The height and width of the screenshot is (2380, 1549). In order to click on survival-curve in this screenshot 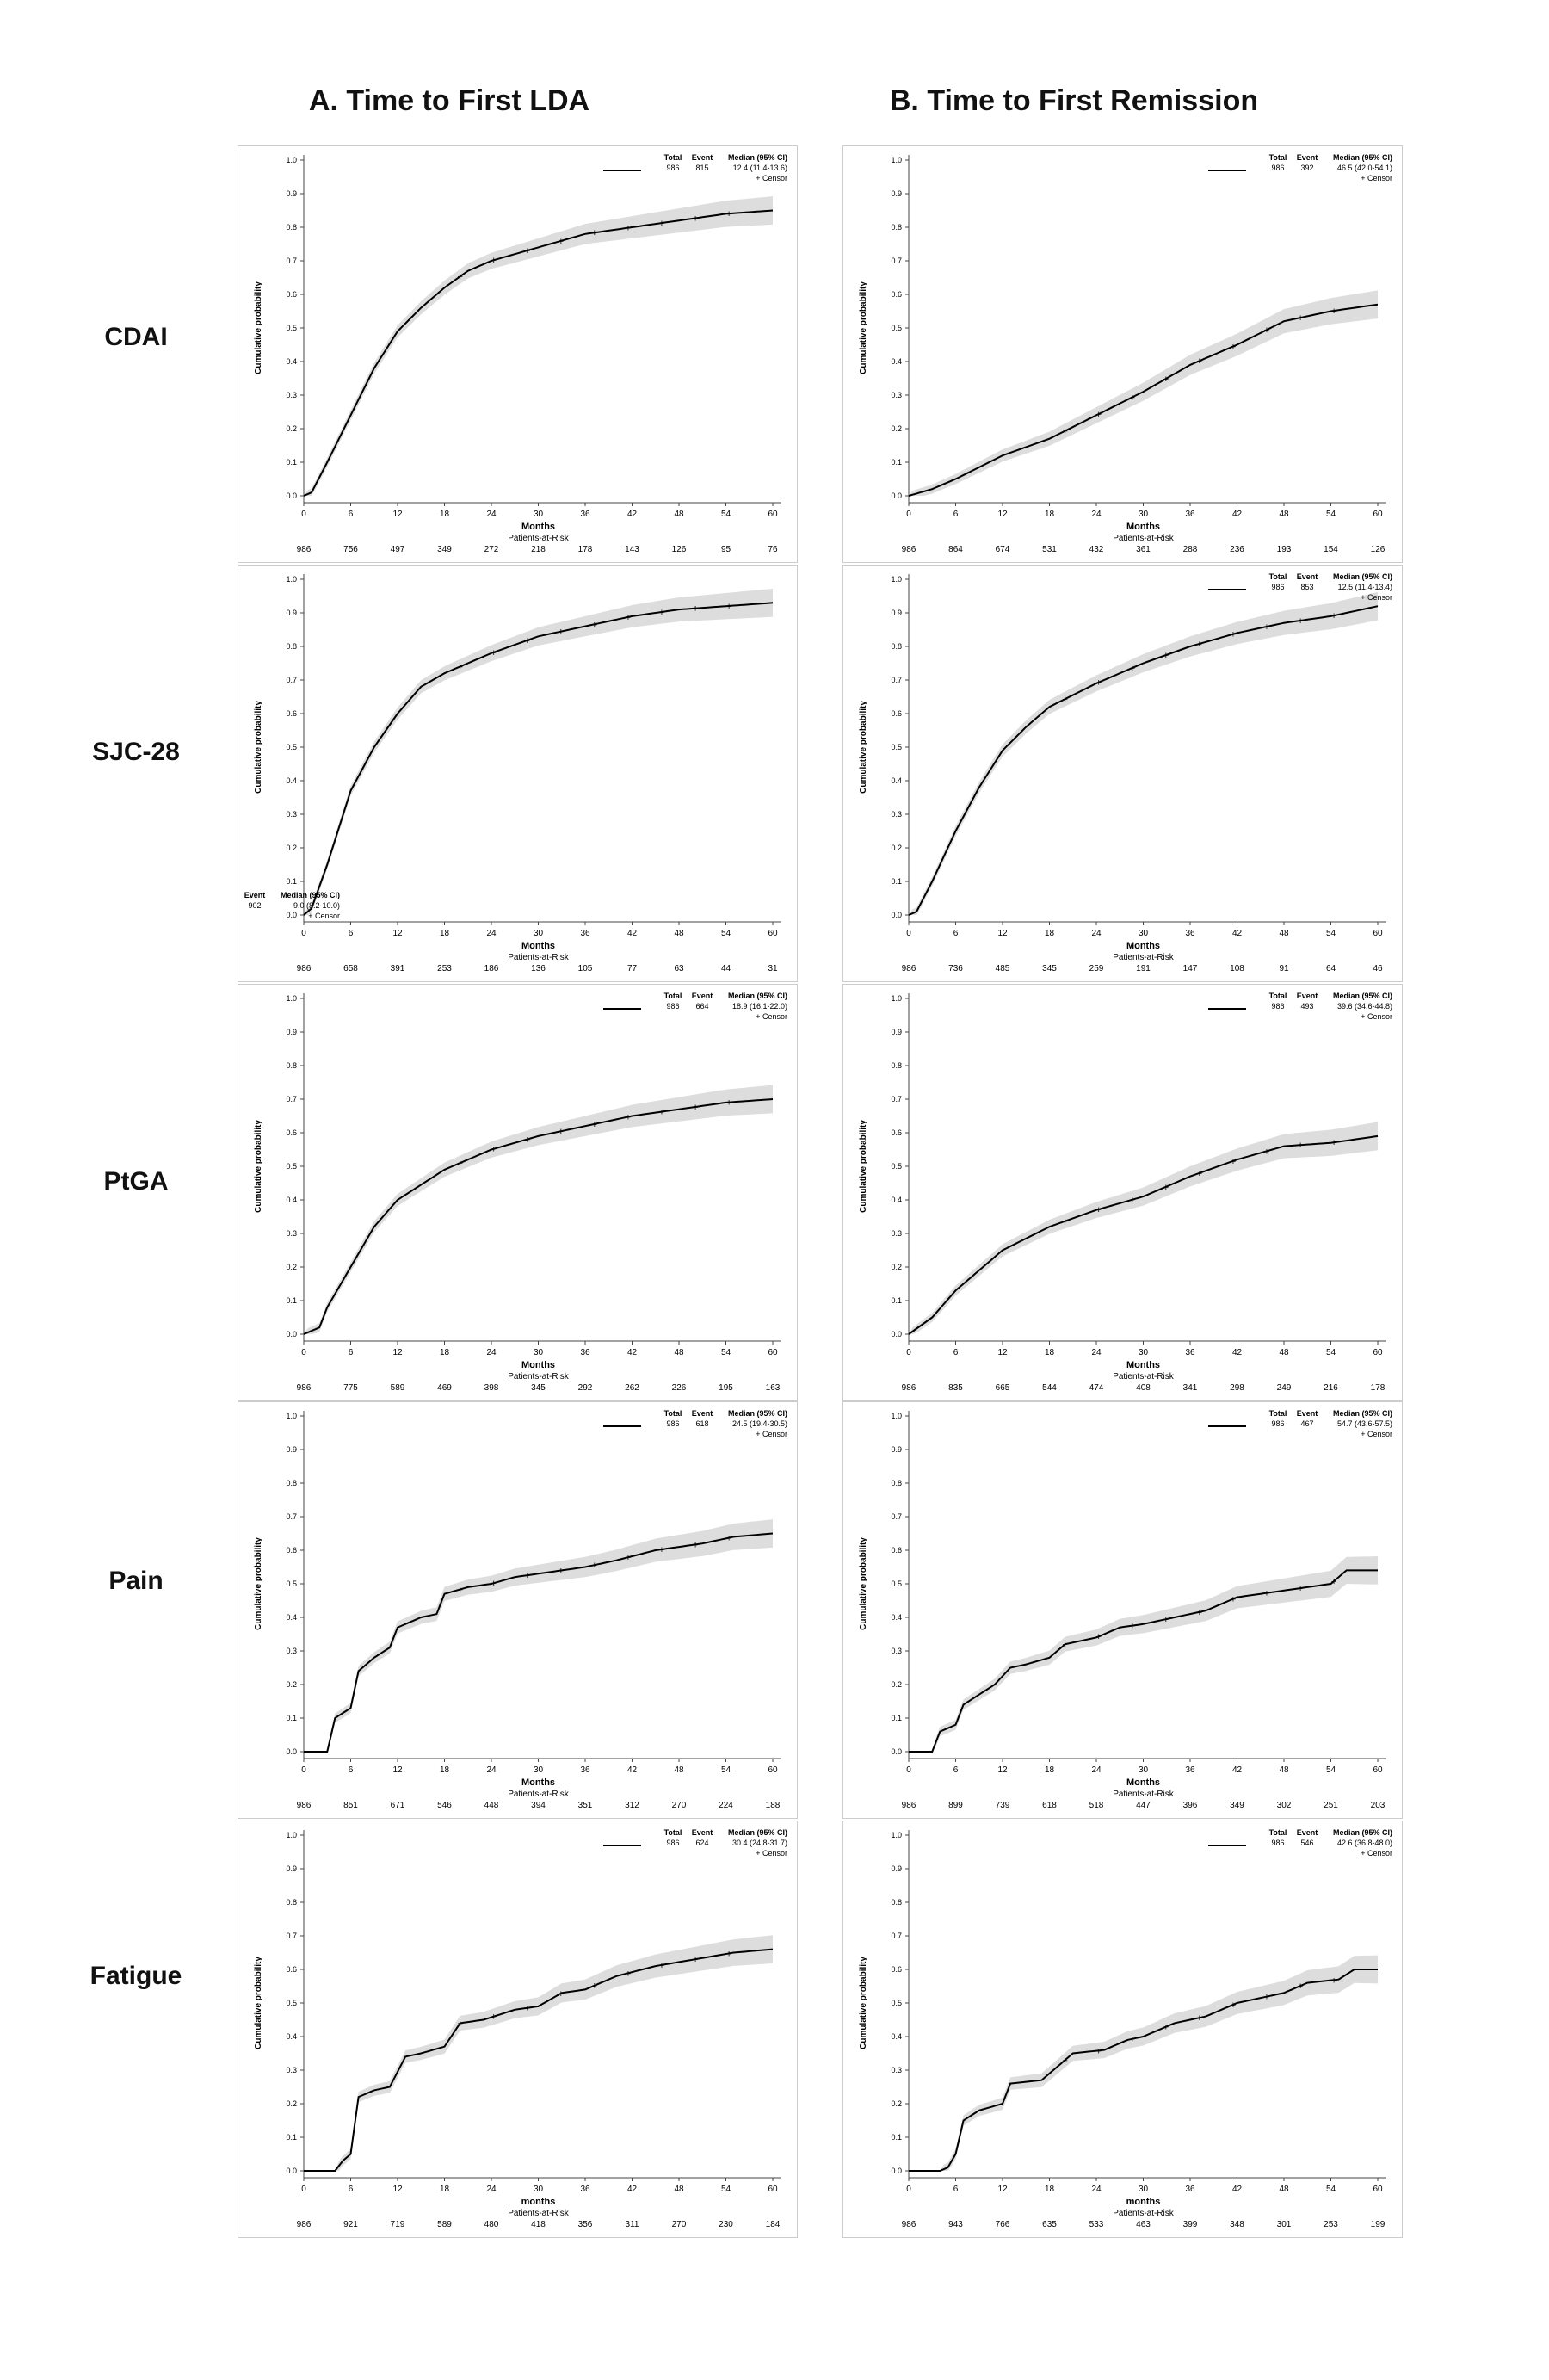, I will do `click(1143, 400)`.